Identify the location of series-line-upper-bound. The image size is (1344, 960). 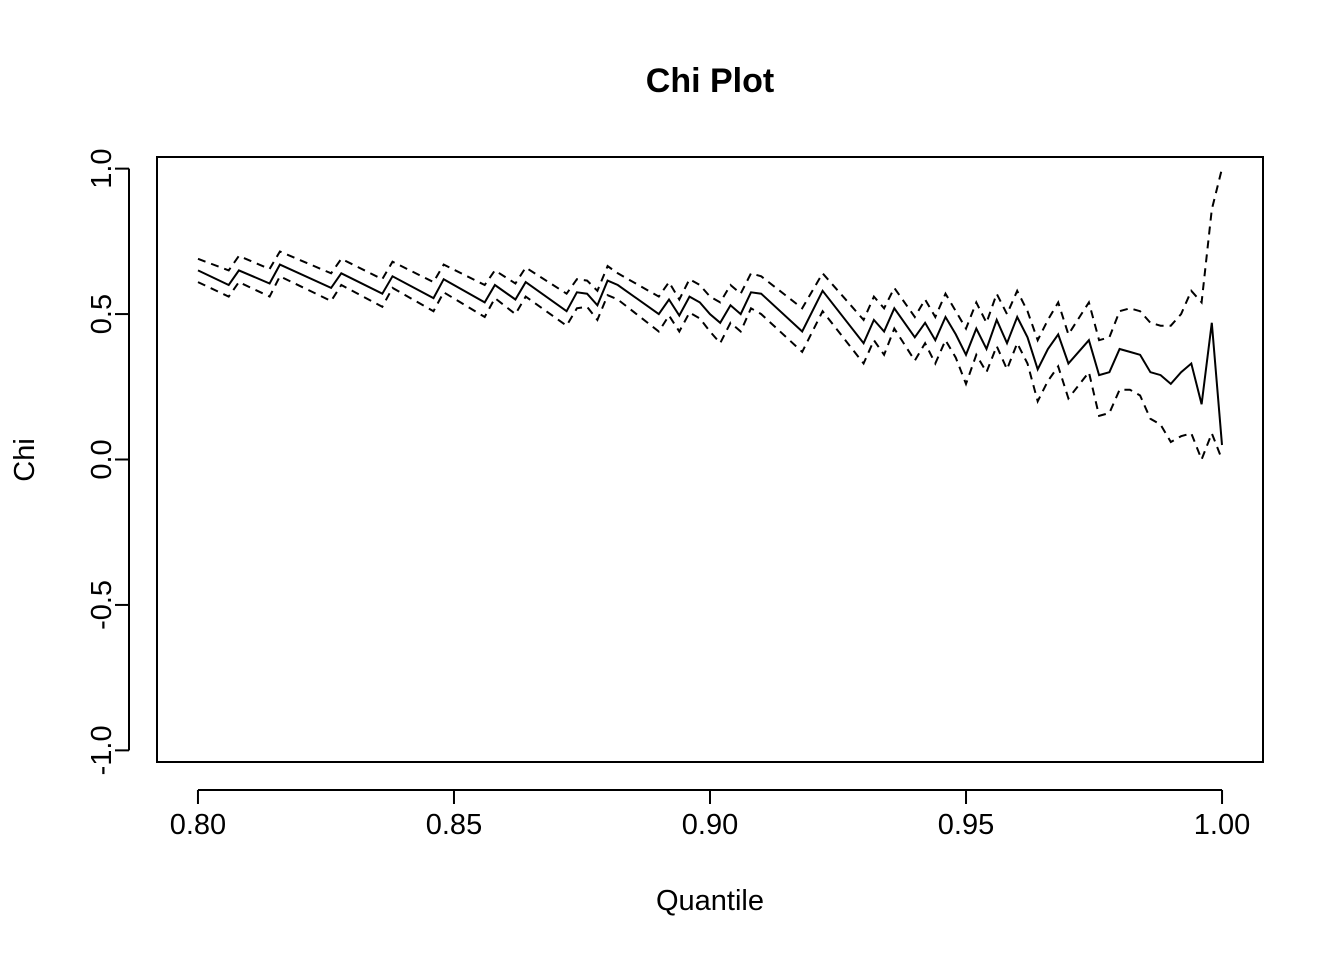
(710, 255).